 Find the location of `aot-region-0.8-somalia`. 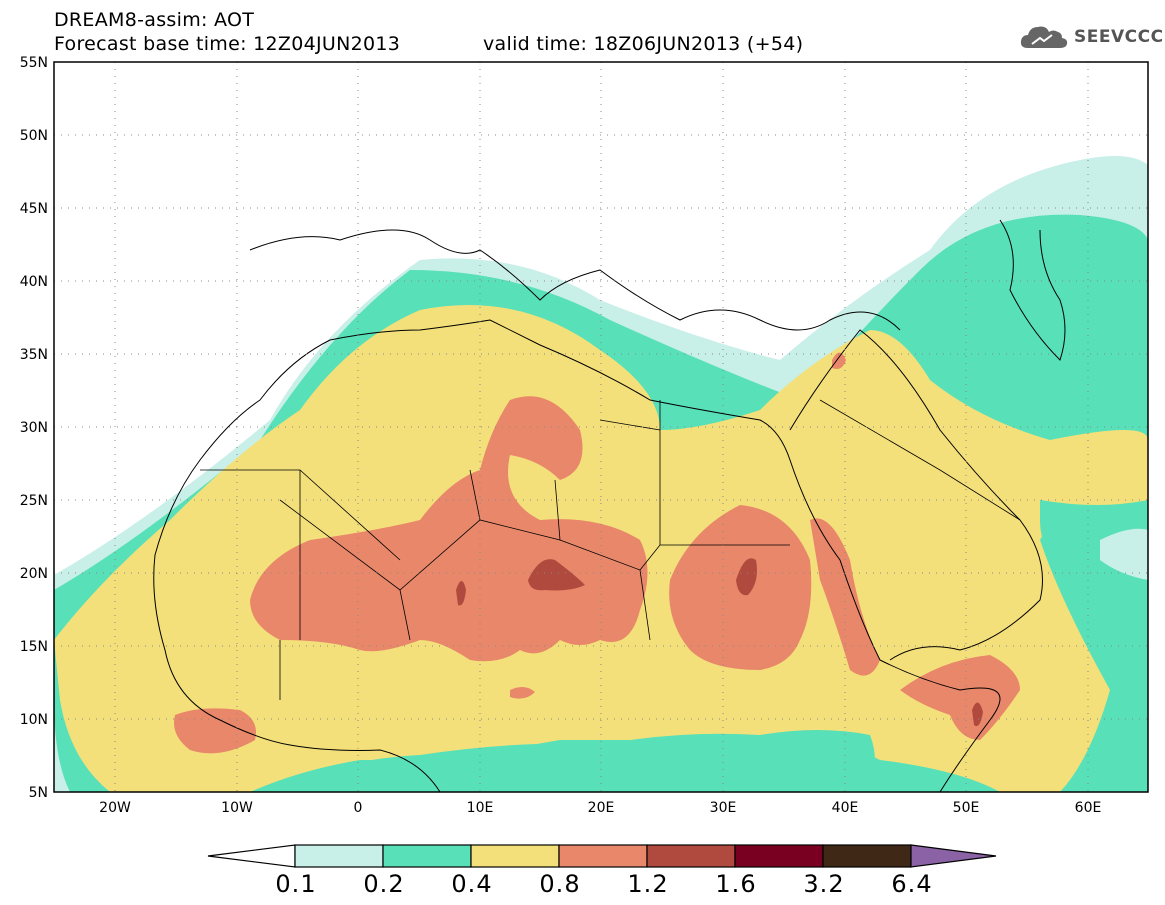

aot-region-0.8-somalia is located at coordinates (960, 697).